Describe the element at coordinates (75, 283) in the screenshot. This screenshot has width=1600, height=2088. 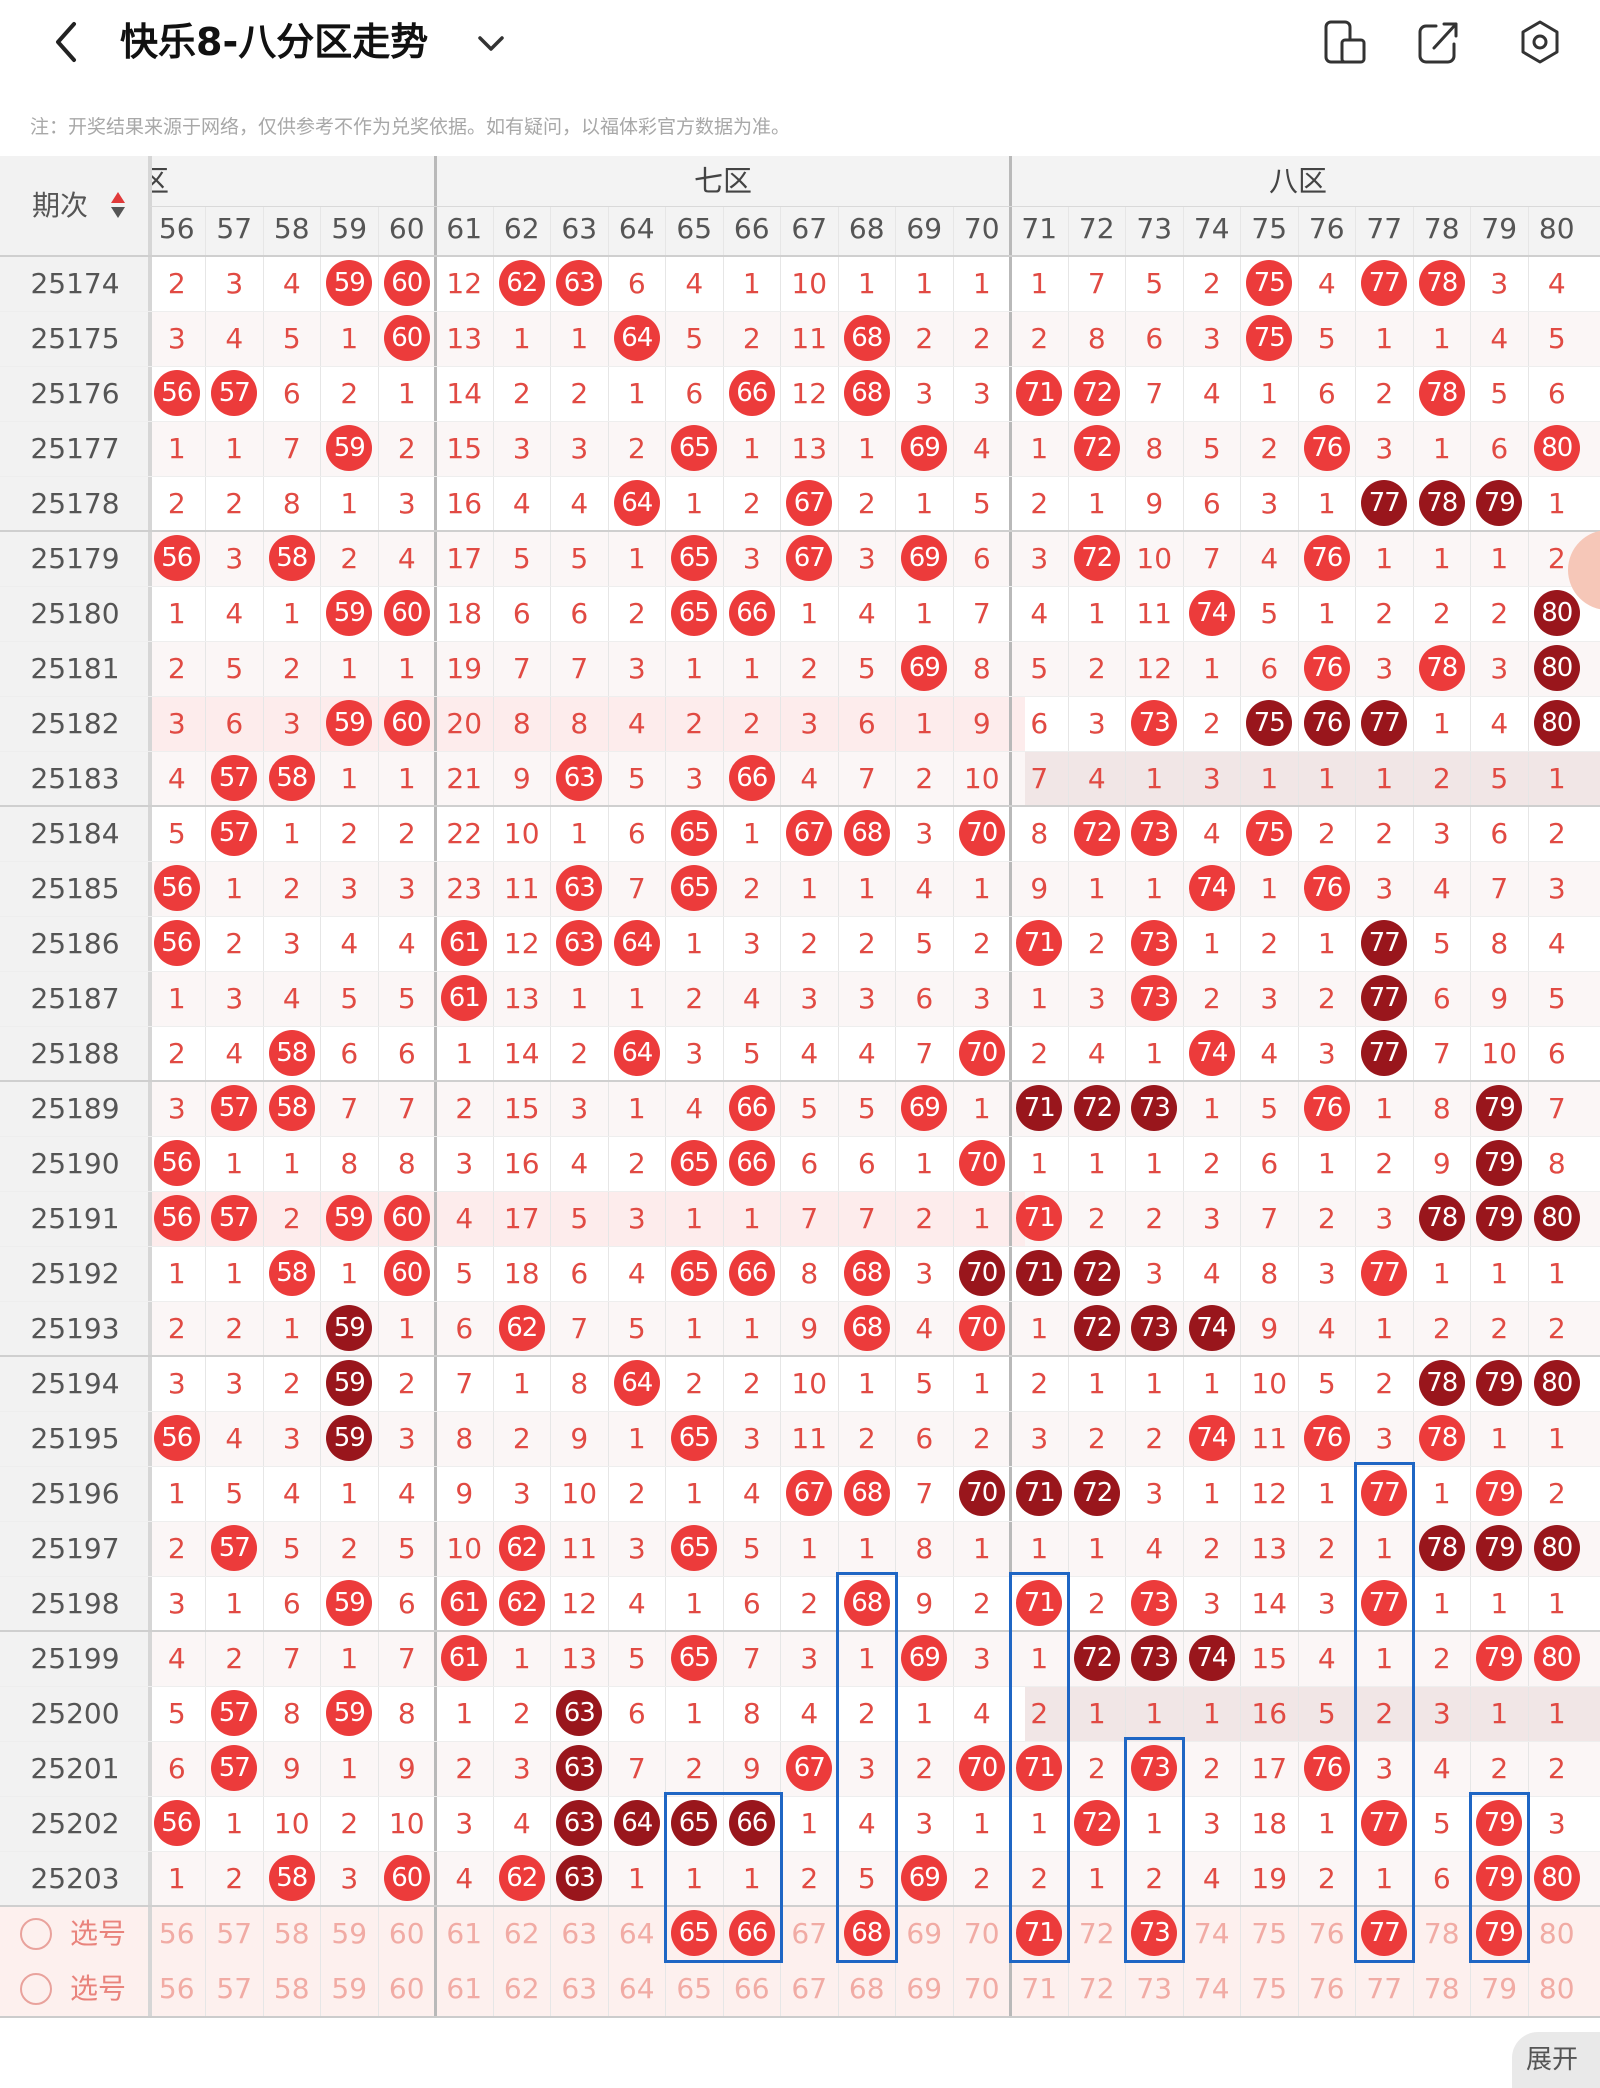
I see `period-cell: 25174` at that location.